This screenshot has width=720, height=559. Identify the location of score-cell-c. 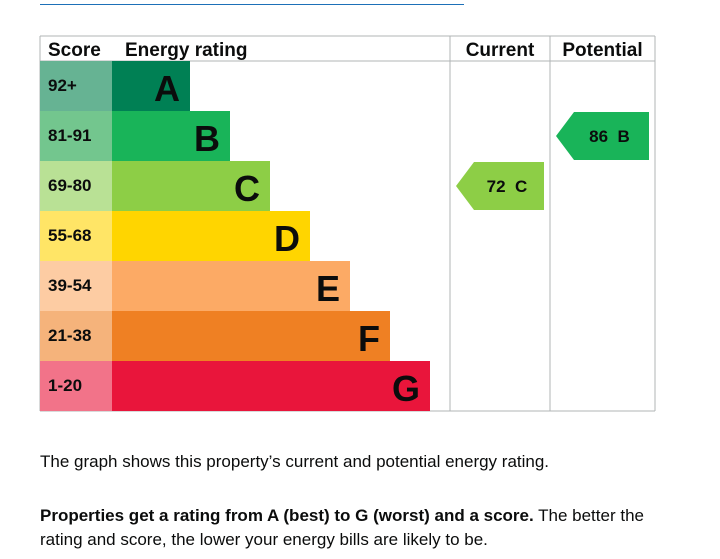
(76, 186).